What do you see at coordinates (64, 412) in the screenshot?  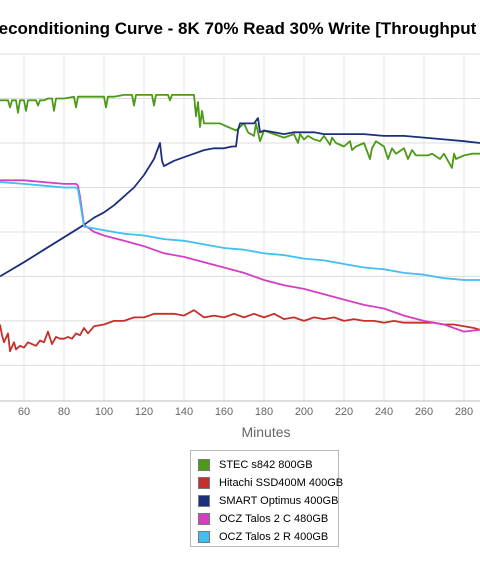 I see `x-tick-label: 80` at bounding box center [64, 412].